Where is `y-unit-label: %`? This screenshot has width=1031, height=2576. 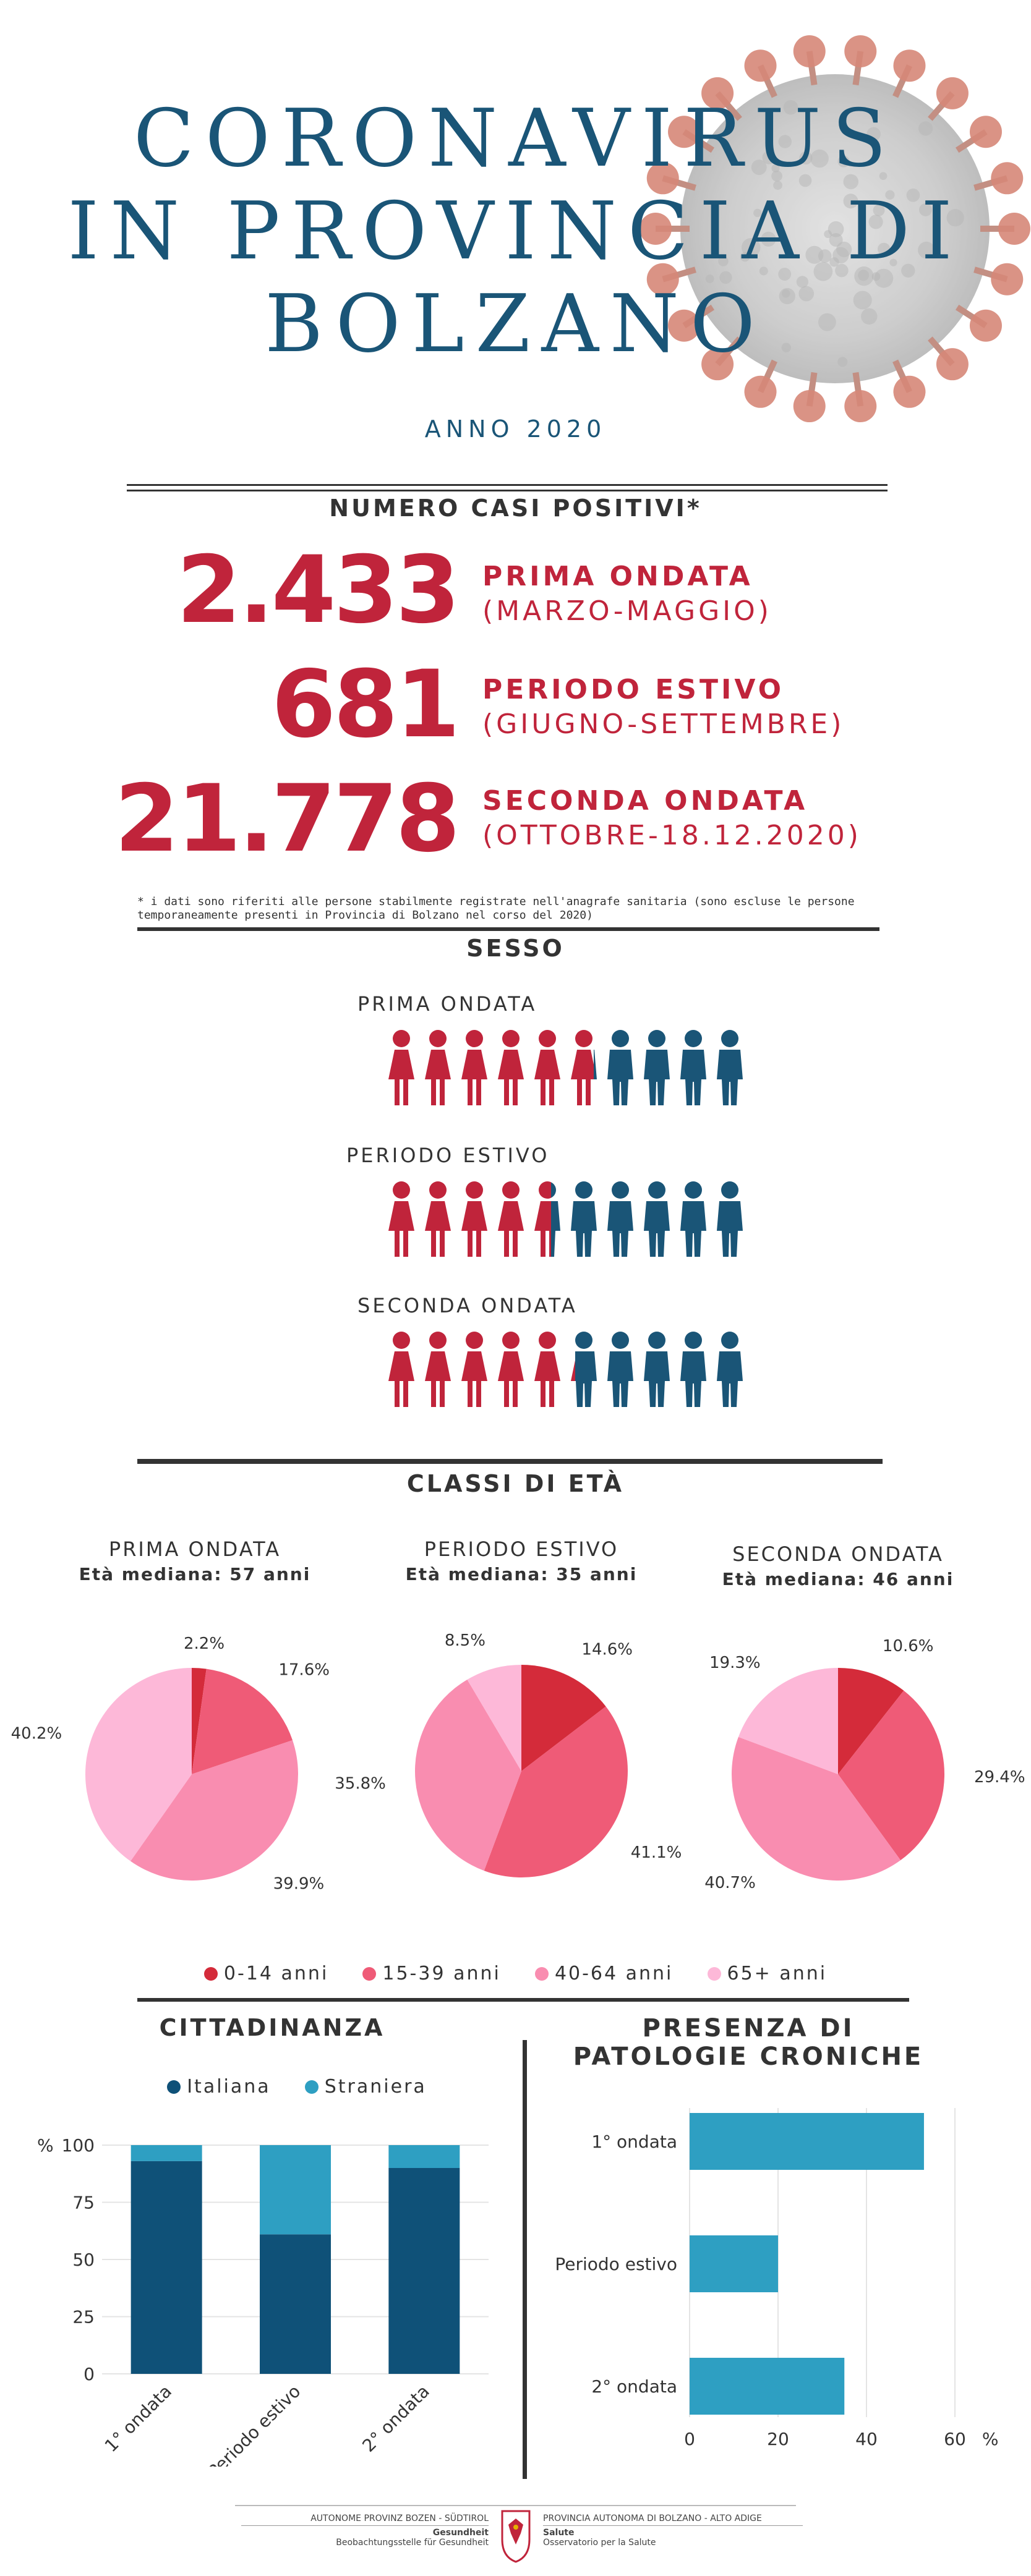
y-unit-label: % is located at coordinates (45, 2145).